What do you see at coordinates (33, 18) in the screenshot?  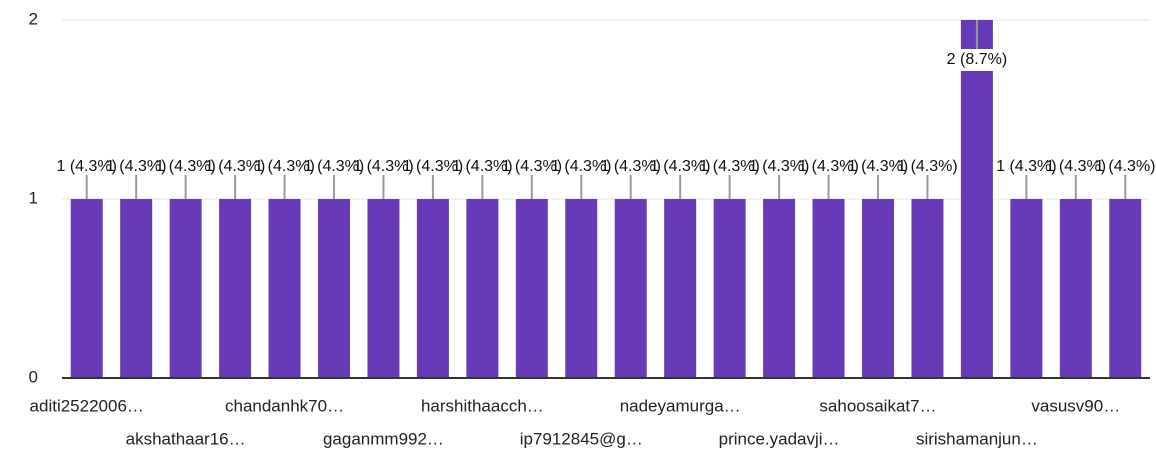 I see `y-tick-label: 2` at bounding box center [33, 18].